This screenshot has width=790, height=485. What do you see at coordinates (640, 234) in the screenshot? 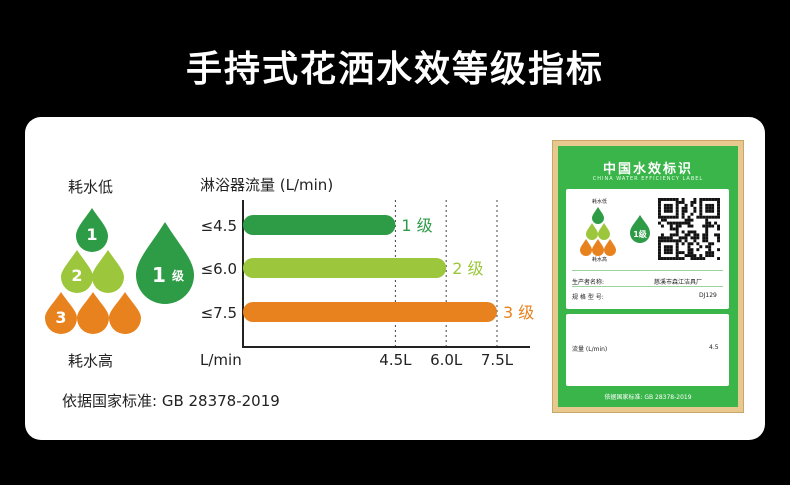
I see `label-badge-text: 1级` at bounding box center [640, 234].